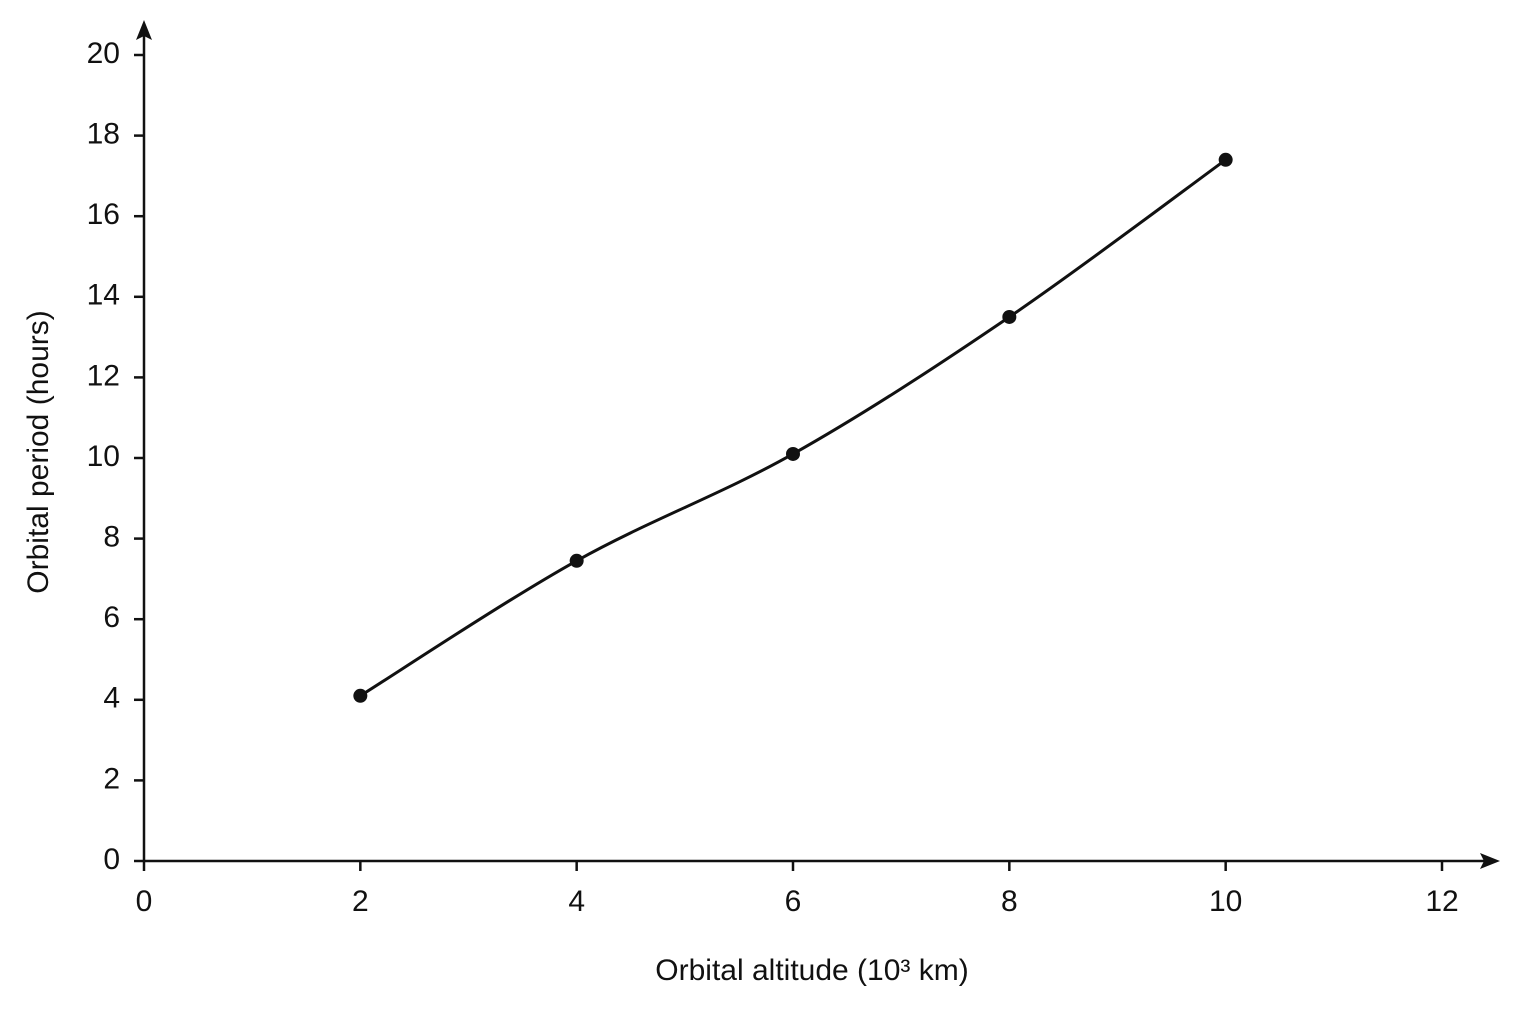 The height and width of the screenshot is (1024, 1536). Describe the element at coordinates (103, 214) in the screenshot. I see `y-tick-label: 16` at that location.